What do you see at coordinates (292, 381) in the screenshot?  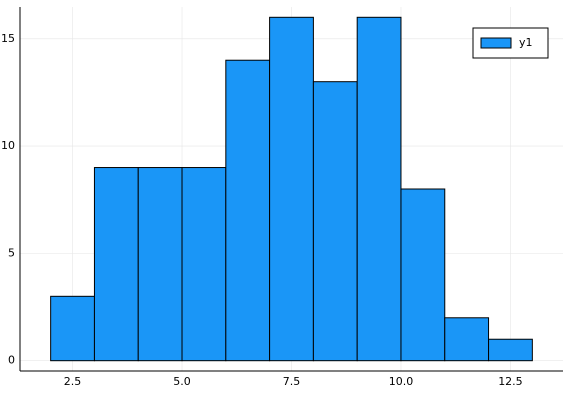 I see `x-tick-label: 7.5` at bounding box center [292, 381].